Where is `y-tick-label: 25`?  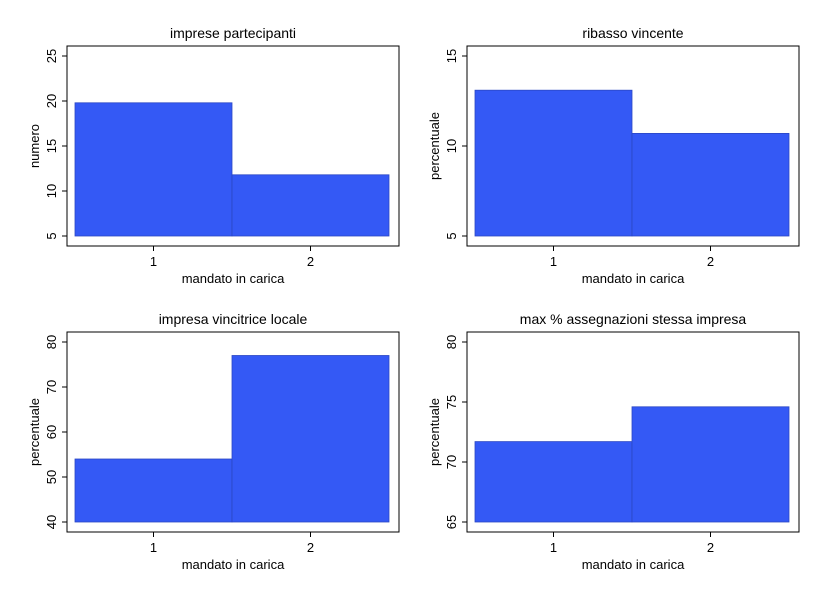 y-tick-label: 25 is located at coordinates (51, 56).